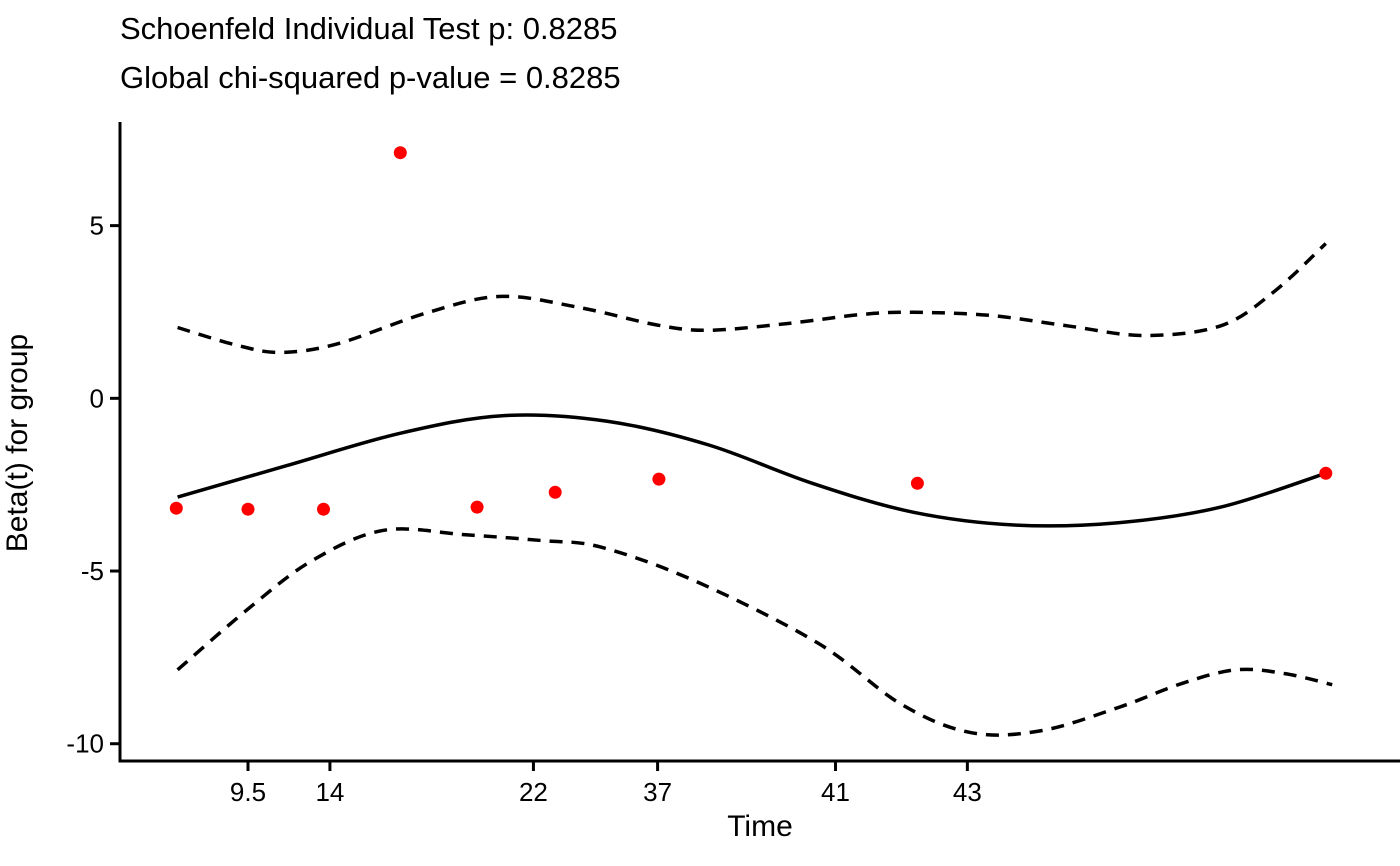 The image size is (1400, 866). Describe the element at coordinates (967, 792) in the screenshot. I see `x-tick-label: 43` at that location.